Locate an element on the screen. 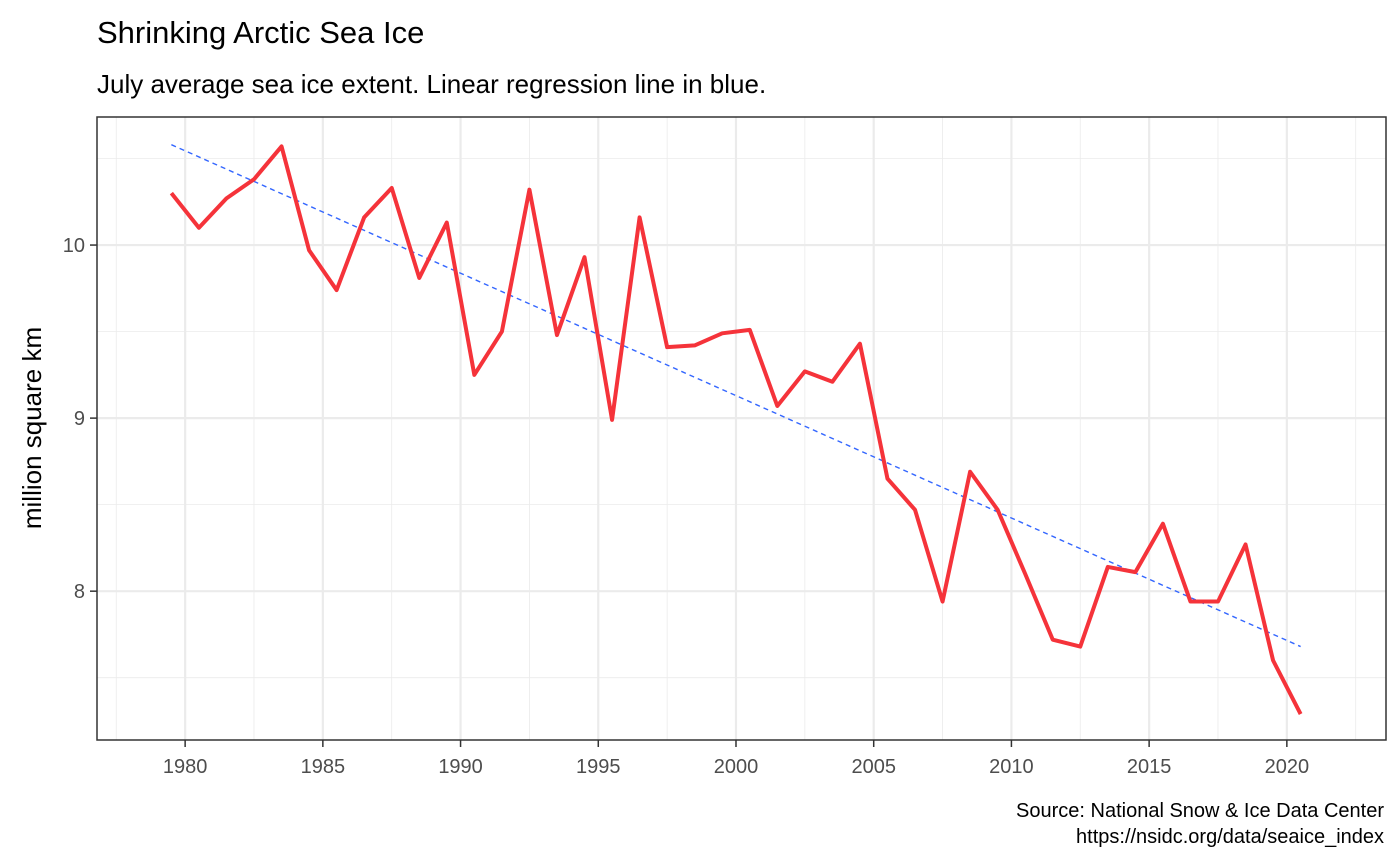 The image size is (1400, 866). x-tick-label: 2015 is located at coordinates (1149, 767).